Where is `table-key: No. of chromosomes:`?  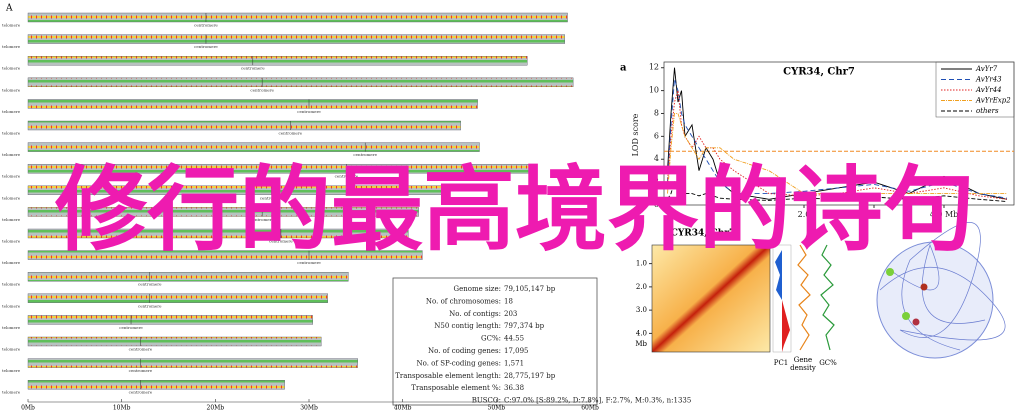 table-key: No. of chromosomes: is located at coordinates (463, 301).